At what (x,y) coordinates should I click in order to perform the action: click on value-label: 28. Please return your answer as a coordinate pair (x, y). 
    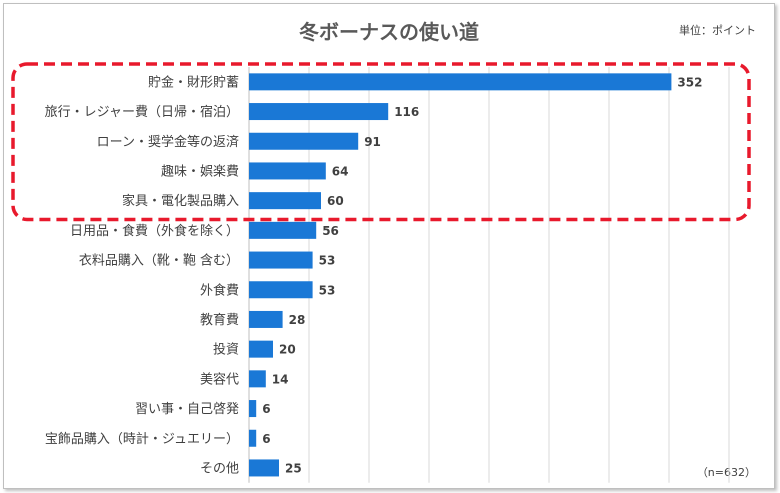
    Looking at the image, I should click on (297, 320).